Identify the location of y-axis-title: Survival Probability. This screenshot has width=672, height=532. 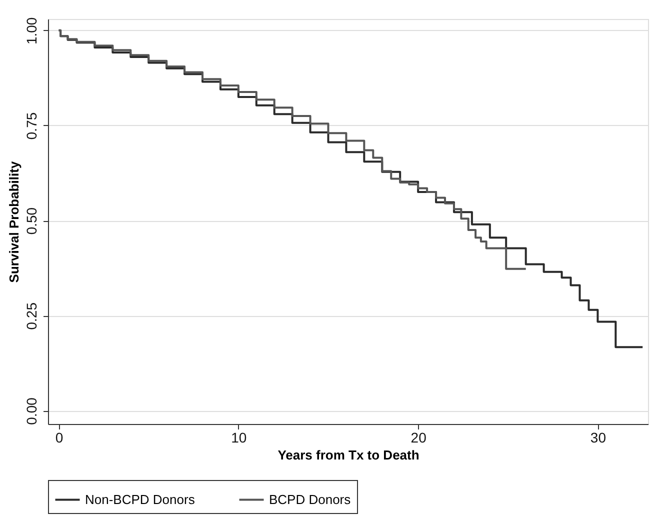
(14, 221).